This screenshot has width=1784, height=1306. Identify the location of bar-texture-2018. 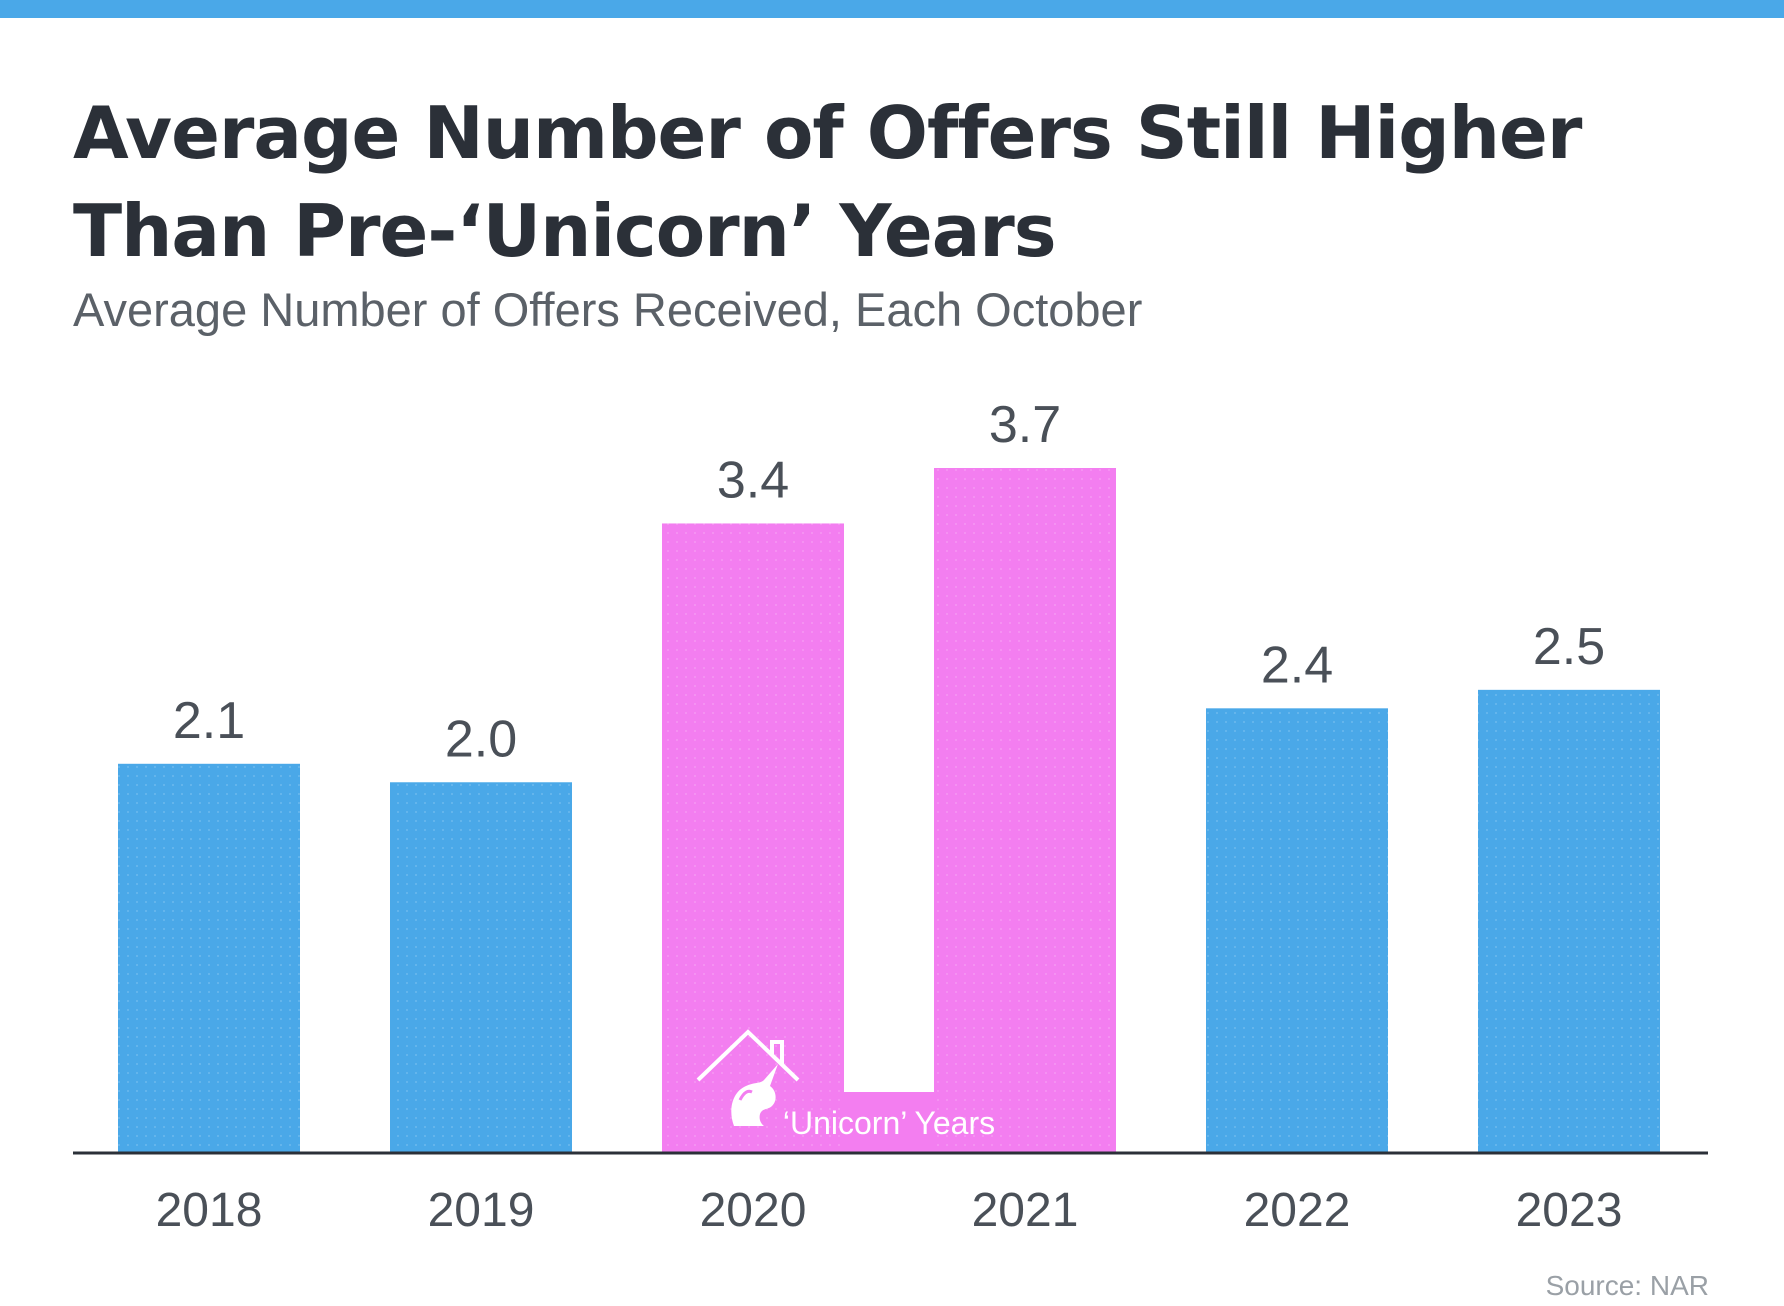
(209, 957).